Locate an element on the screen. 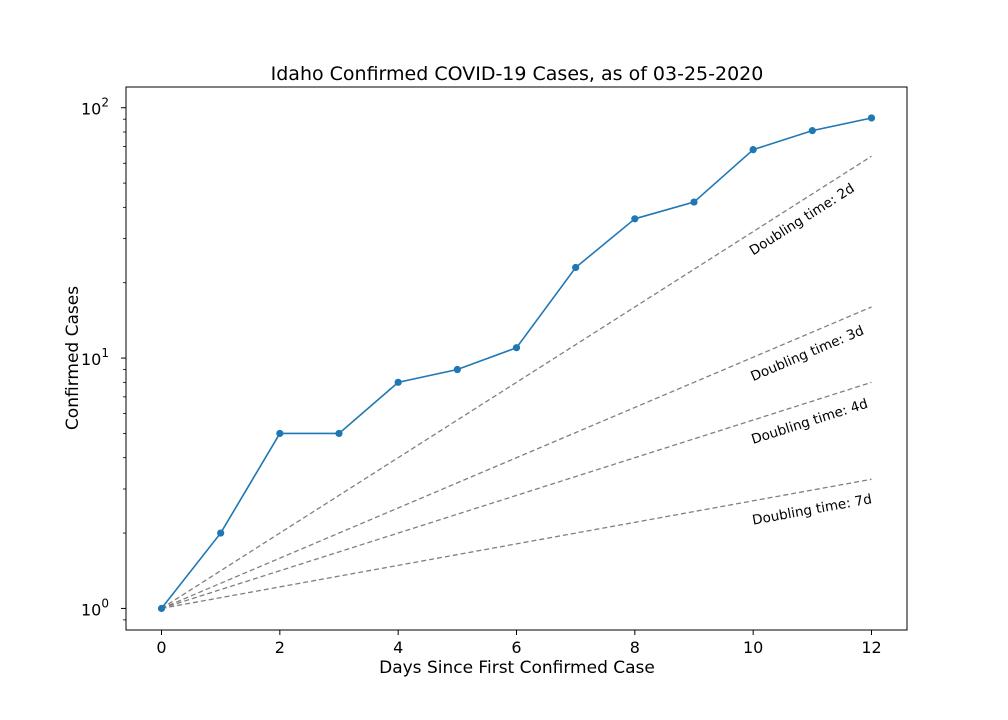 The height and width of the screenshot is (720, 1008). doubling-reference-line is located at coordinates (516, 544).